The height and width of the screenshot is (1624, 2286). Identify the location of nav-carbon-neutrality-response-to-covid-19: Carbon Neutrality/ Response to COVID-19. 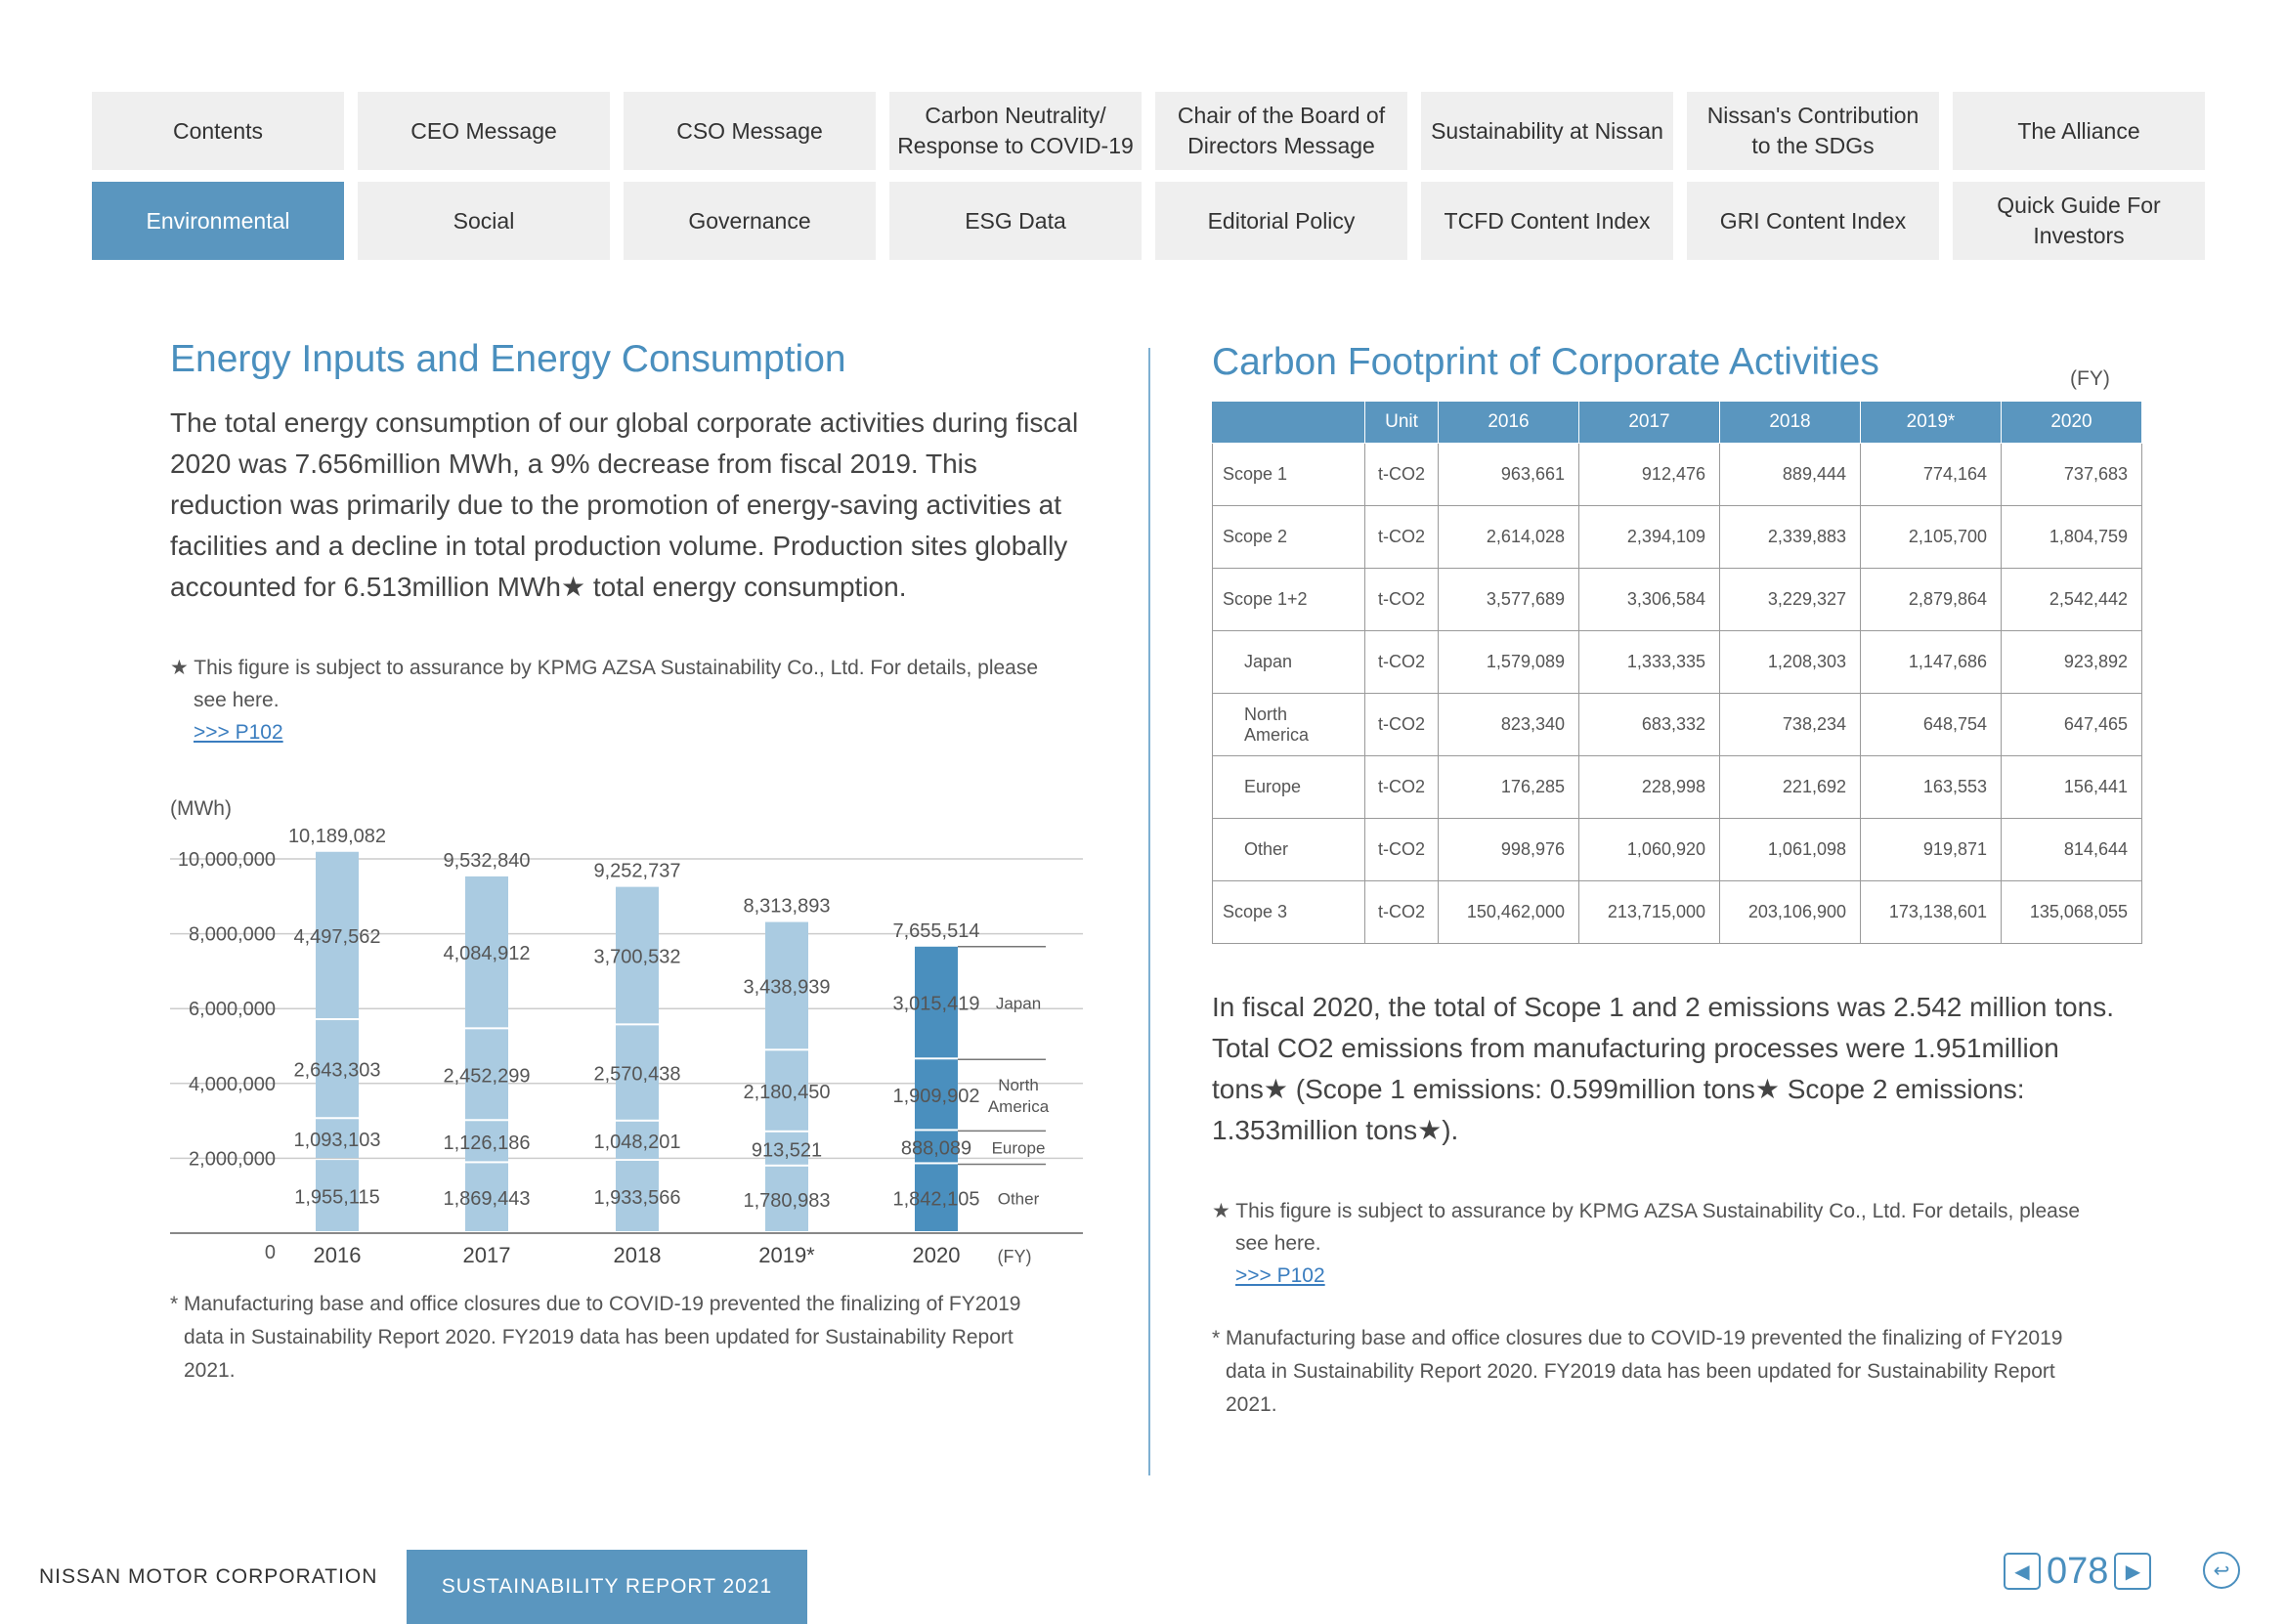
(1016, 131).